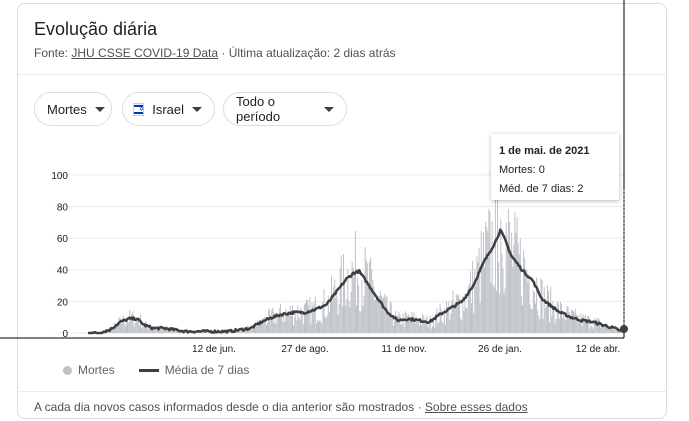  I want to click on about-data-link: Sobre esses dados, so click(476, 407).